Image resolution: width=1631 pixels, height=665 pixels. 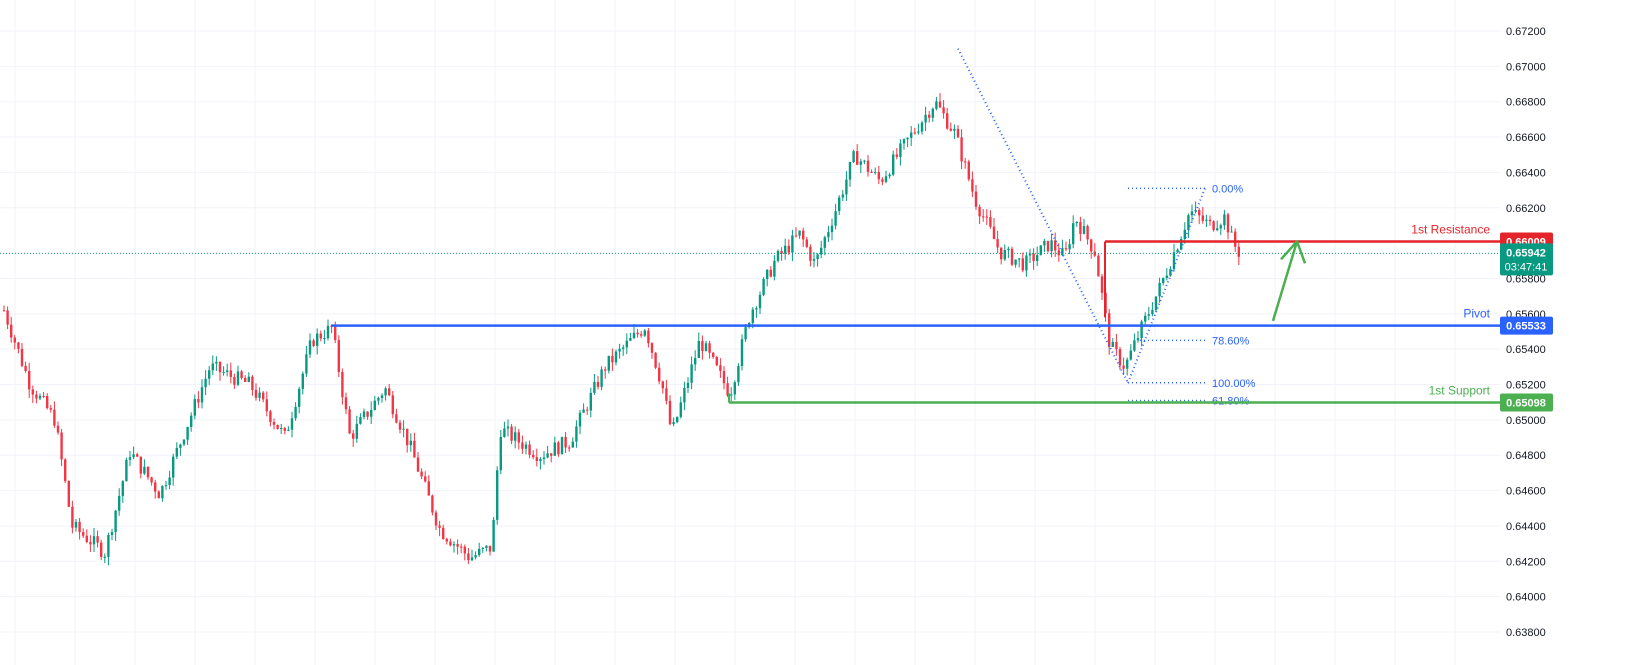 What do you see at coordinates (1526, 32) in the screenshot?
I see `y-tick-label: 0.67200` at bounding box center [1526, 32].